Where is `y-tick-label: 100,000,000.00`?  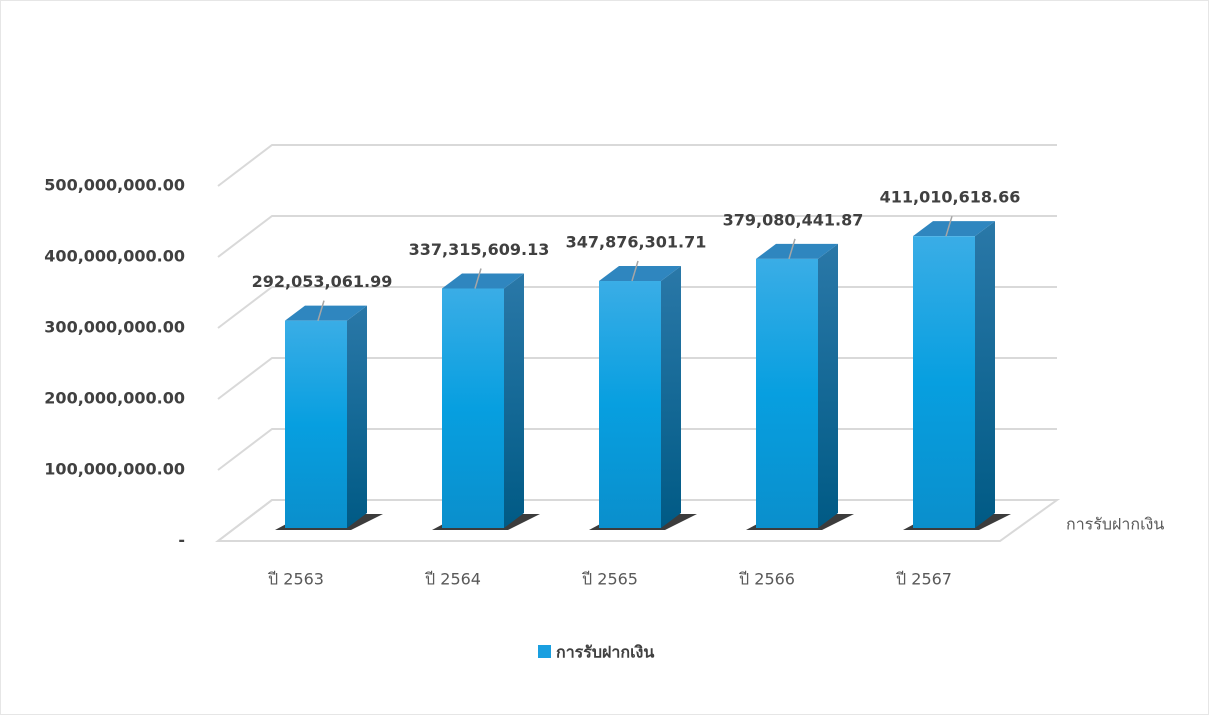 y-tick-label: 100,000,000.00 is located at coordinates (114, 469).